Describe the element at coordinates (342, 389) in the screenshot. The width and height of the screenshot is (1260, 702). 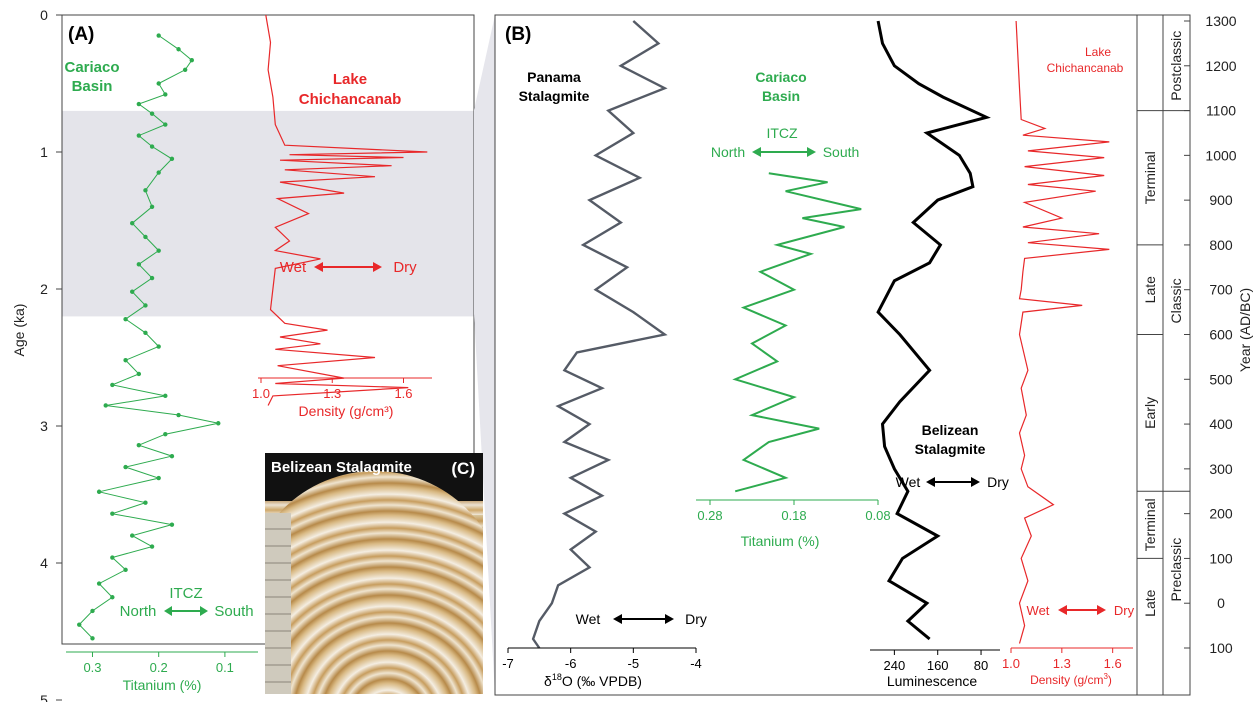
I see `panel-a-lake-x-axis: 1.0 1.3 1.6` at that location.